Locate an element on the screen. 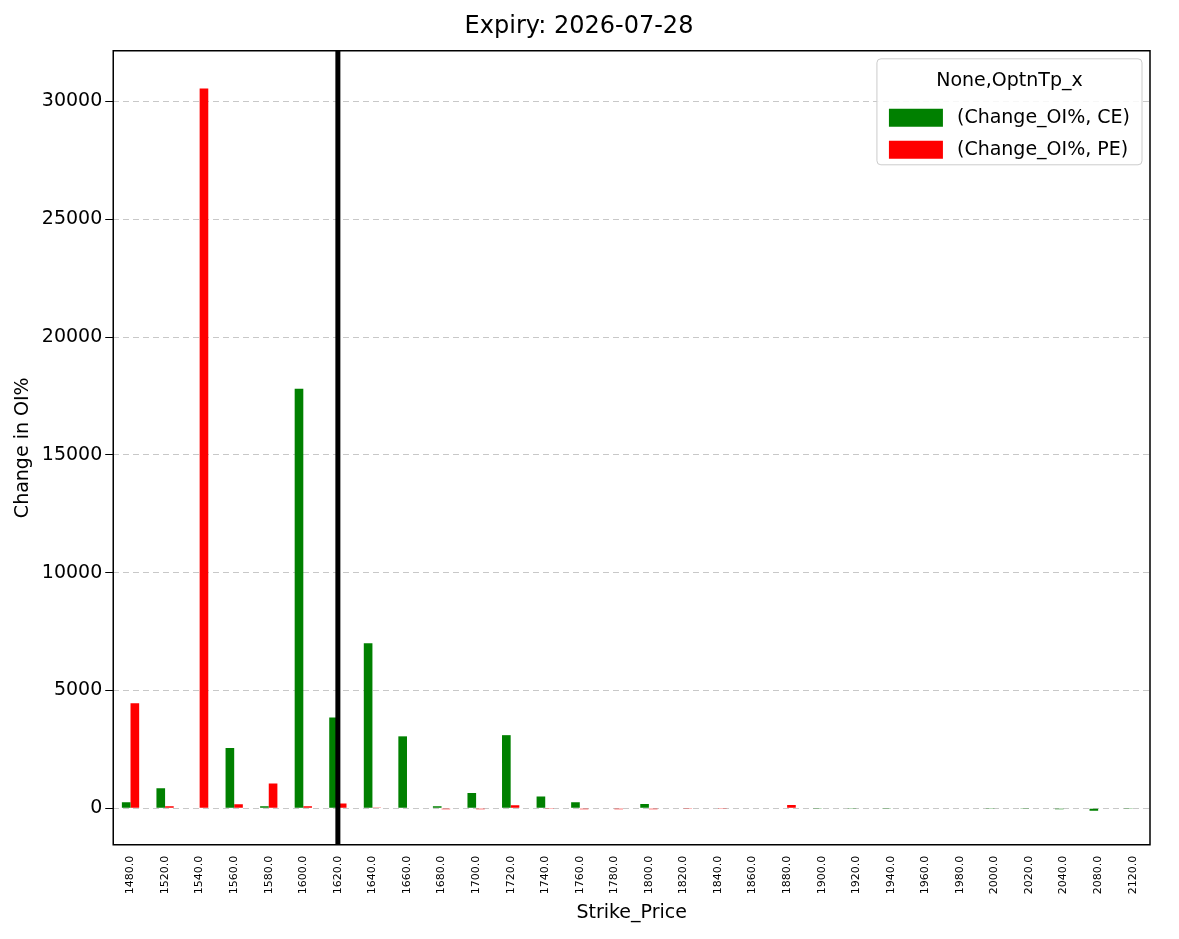  x-tick-label: 1820.0 is located at coordinates (683, 875).